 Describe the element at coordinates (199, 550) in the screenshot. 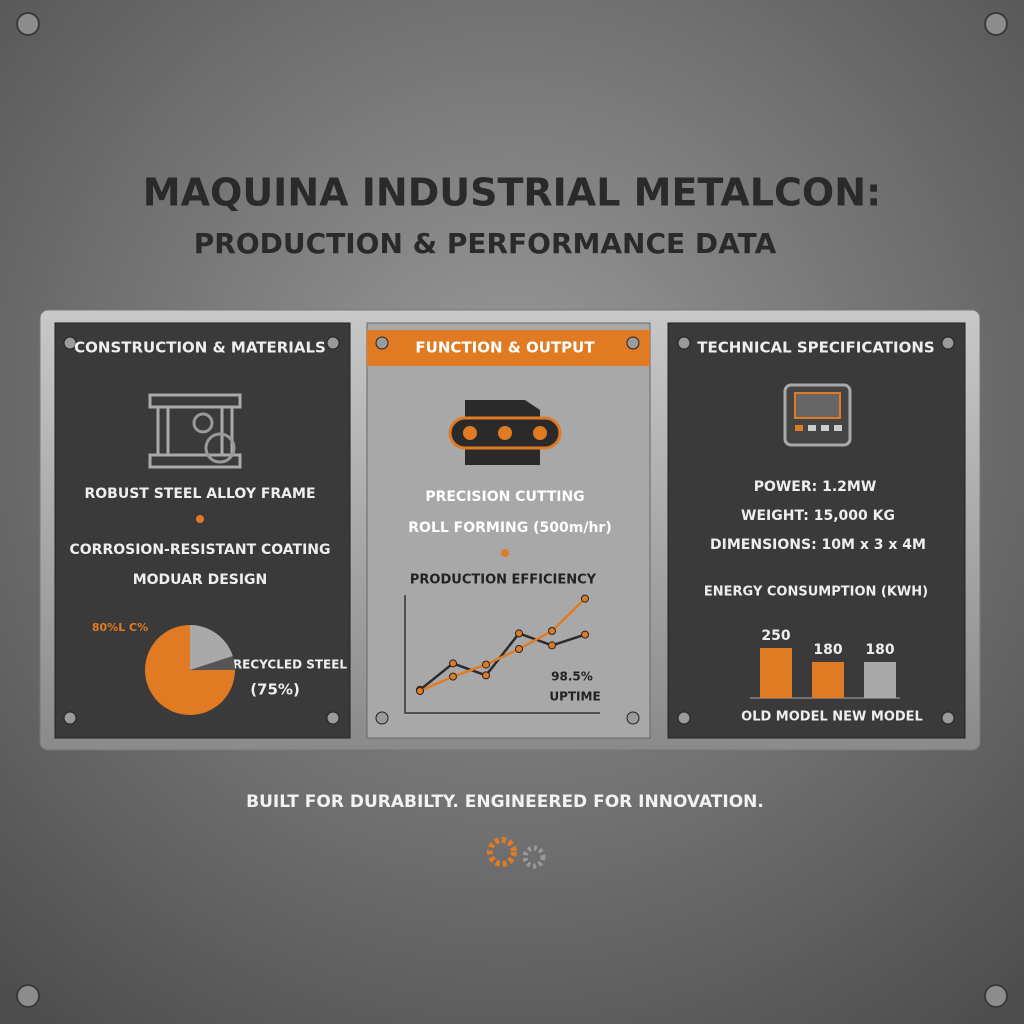

I see `item: CORROSION-RESISTANT COATING` at that location.